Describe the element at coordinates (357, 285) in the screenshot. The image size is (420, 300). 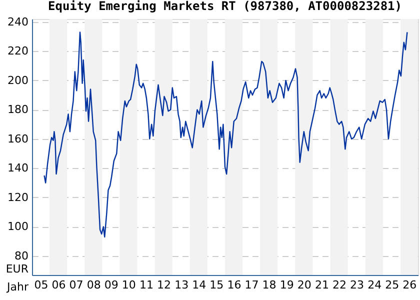
I see `x-tick-label: 23` at that location.